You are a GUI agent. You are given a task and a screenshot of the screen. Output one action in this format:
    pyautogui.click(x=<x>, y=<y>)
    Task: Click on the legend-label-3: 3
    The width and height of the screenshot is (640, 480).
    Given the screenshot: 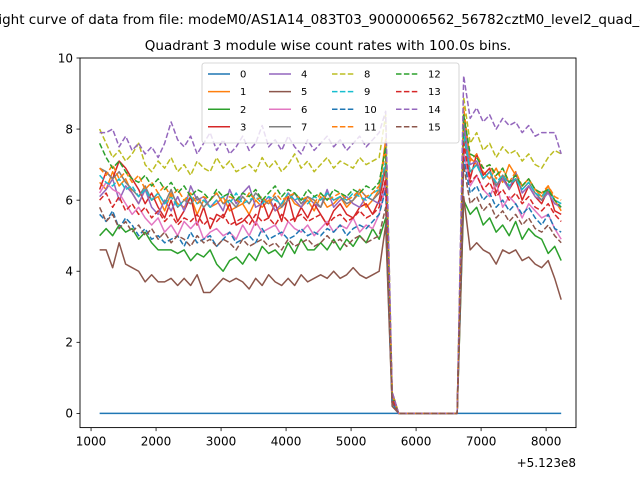 What is the action you would take?
    pyautogui.click(x=243, y=127)
    